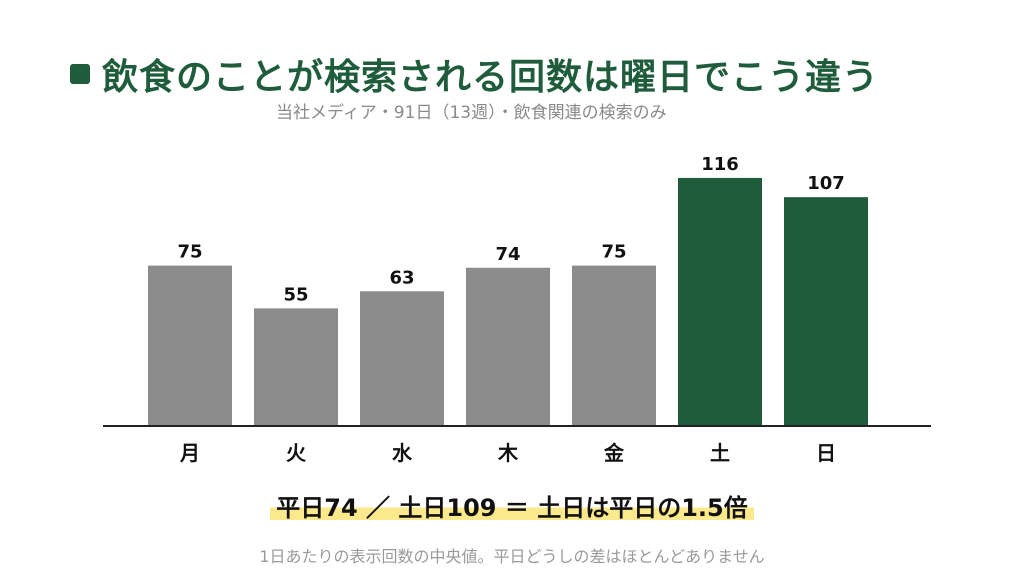  Describe the element at coordinates (720, 164) in the screenshot. I see `data-label-5: 116` at that location.